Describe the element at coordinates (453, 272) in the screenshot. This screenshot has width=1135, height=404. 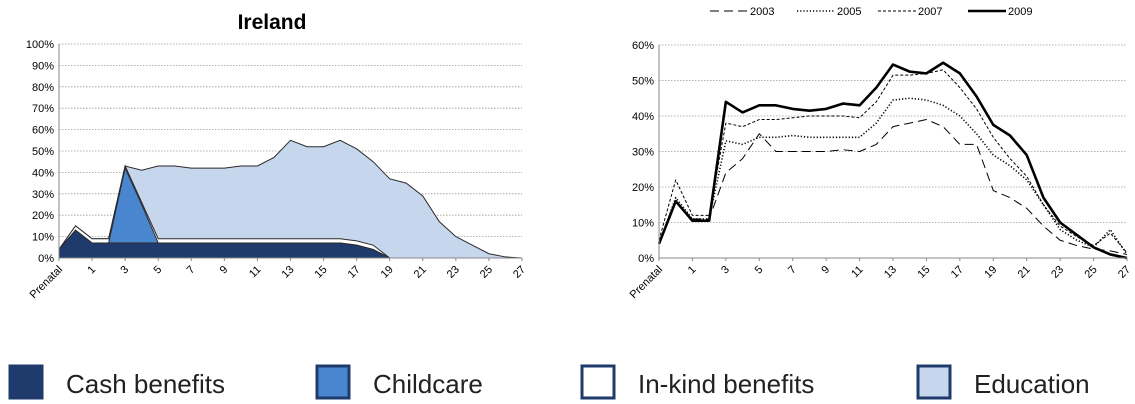
I see `left-x-tick-label: 23` at that location.